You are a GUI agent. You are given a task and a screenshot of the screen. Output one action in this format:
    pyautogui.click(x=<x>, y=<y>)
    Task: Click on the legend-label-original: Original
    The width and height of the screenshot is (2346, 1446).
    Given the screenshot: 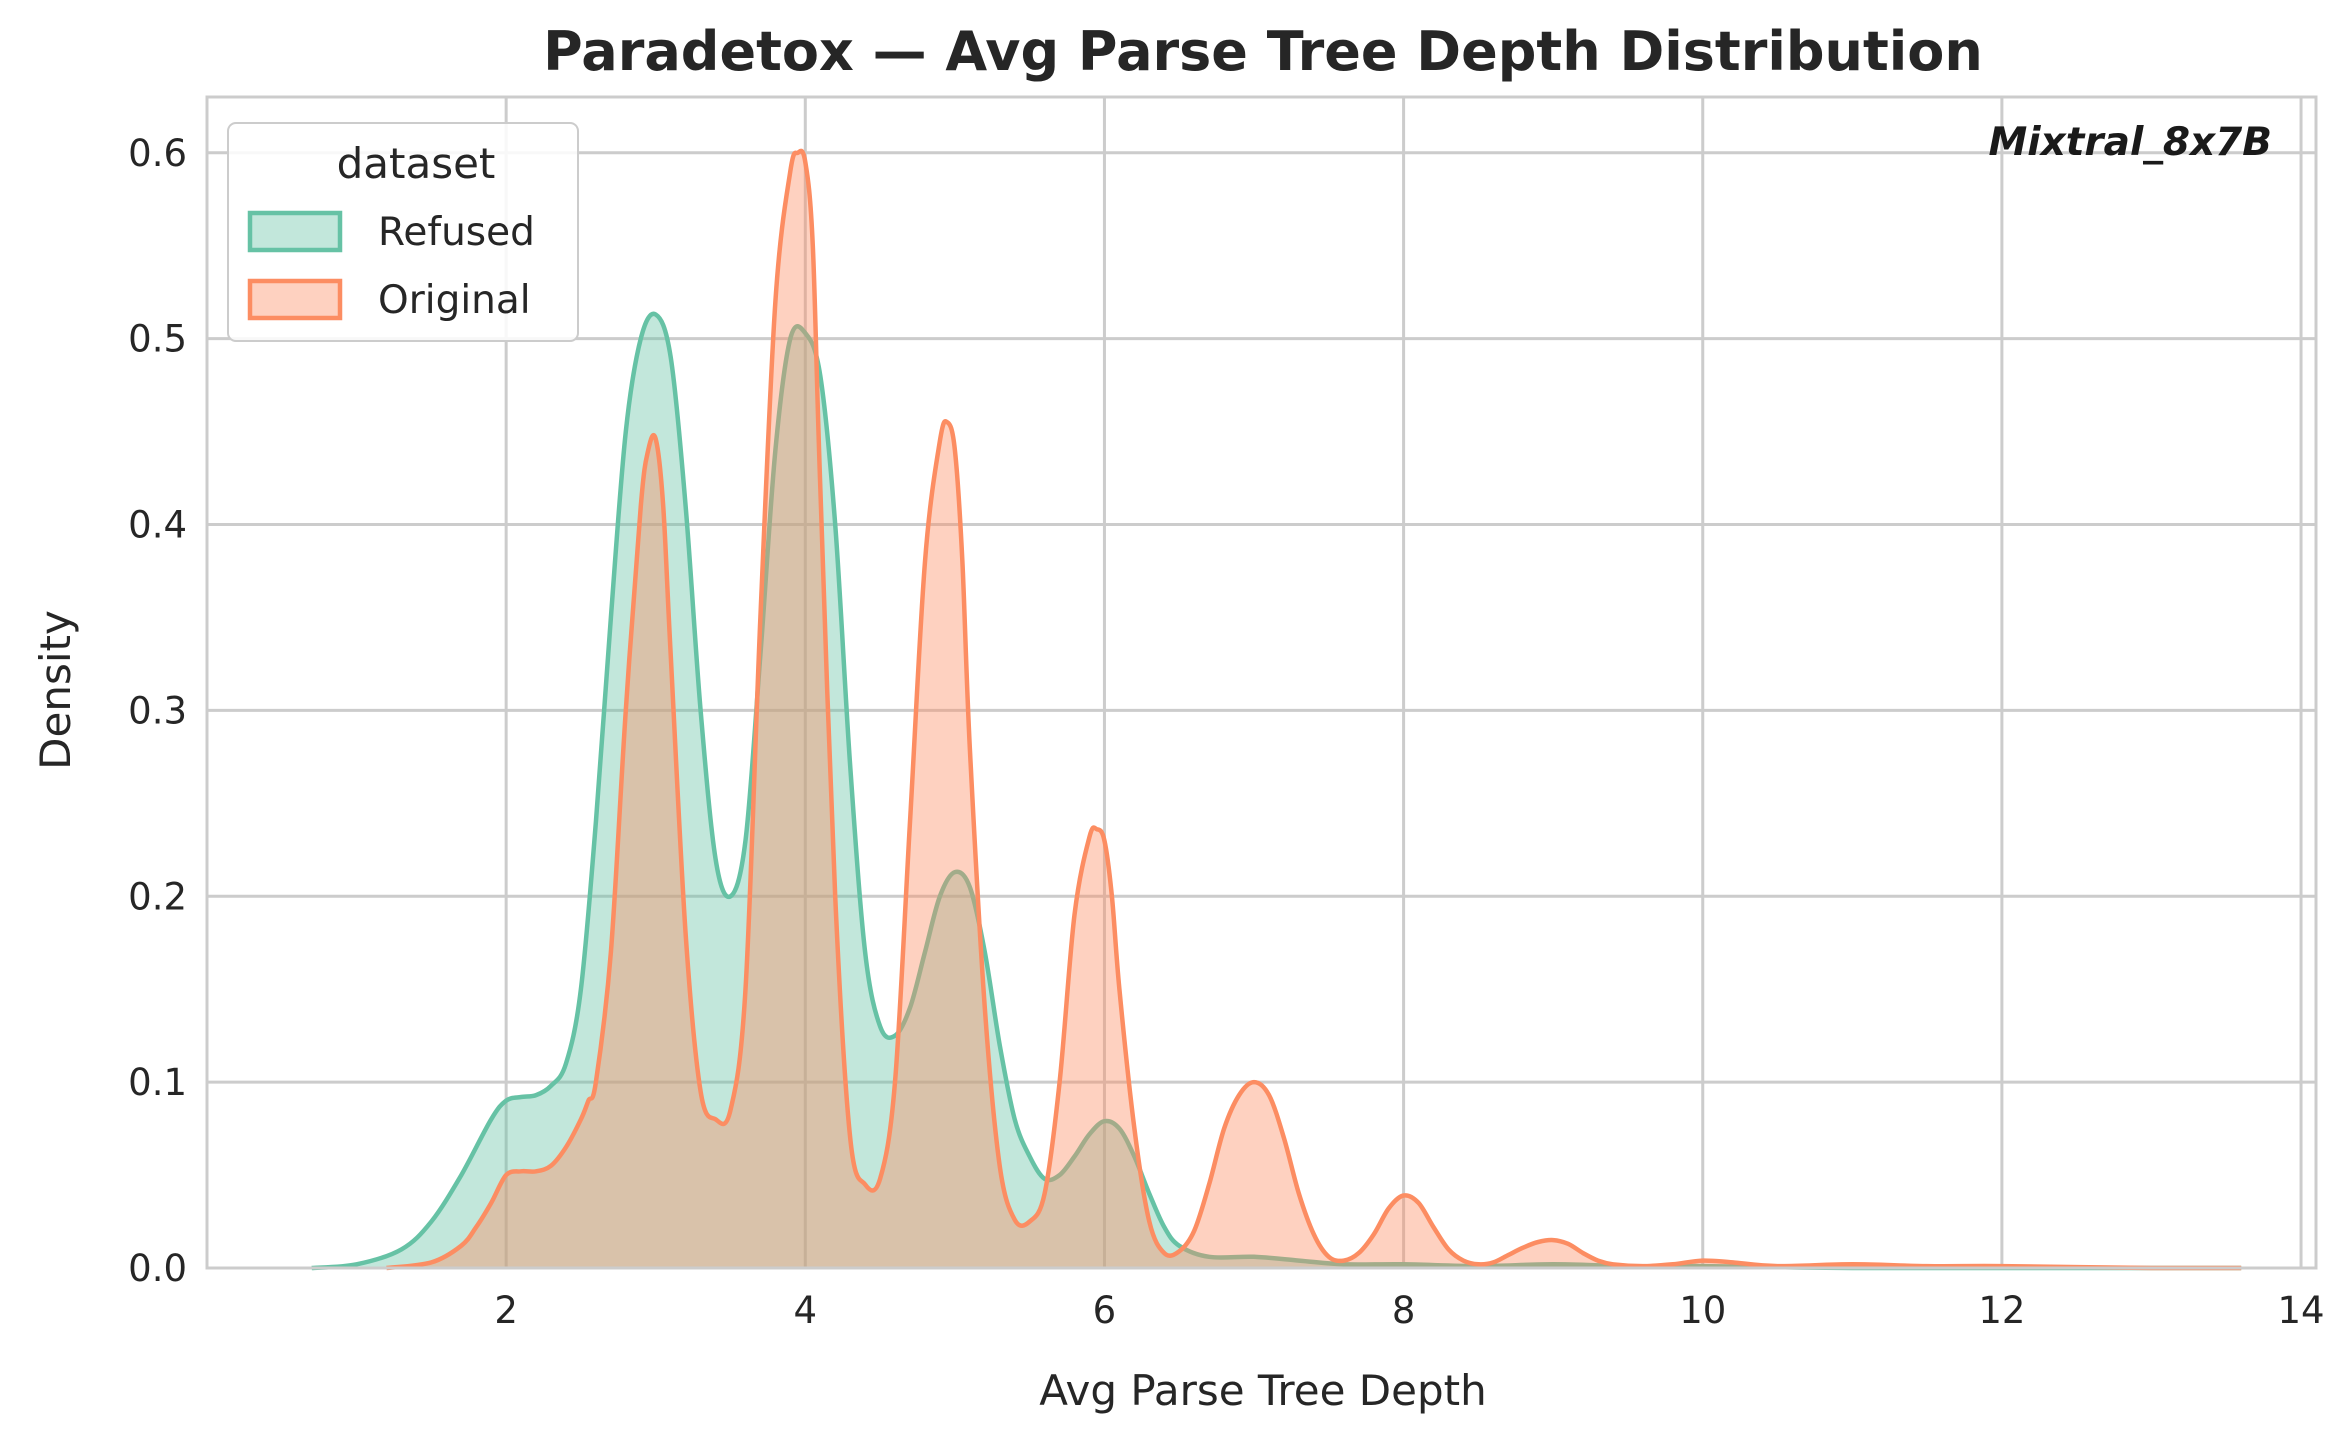 What is the action you would take?
    pyautogui.click(x=454, y=300)
    